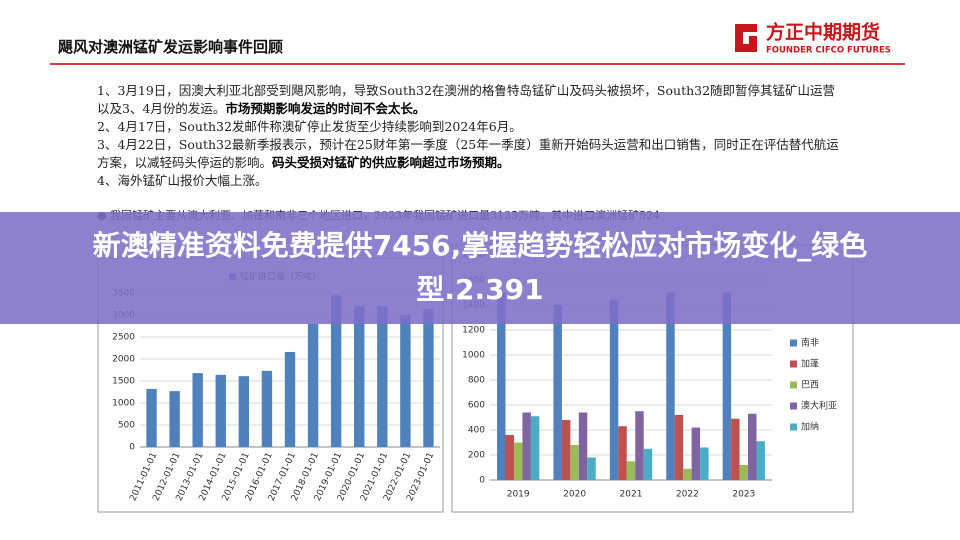 The height and width of the screenshot is (540, 960). Describe the element at coordinates (472, 181) in the screenshot. I see `bullet: 4、海外锰矿山报价大幅上涨。` at that location.